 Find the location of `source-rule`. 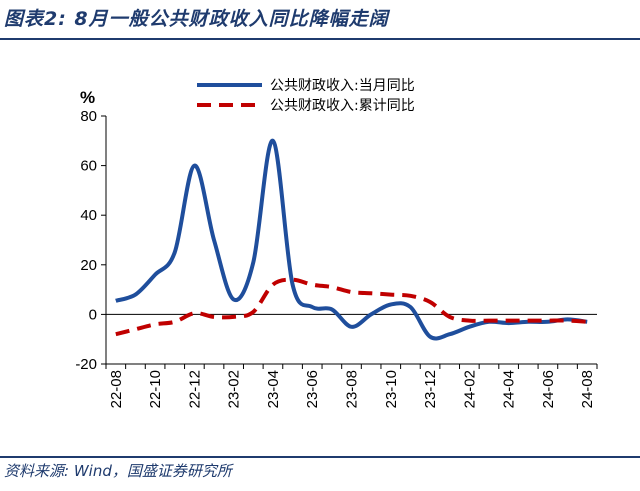

source-rule is located at coordinates (320, 457).